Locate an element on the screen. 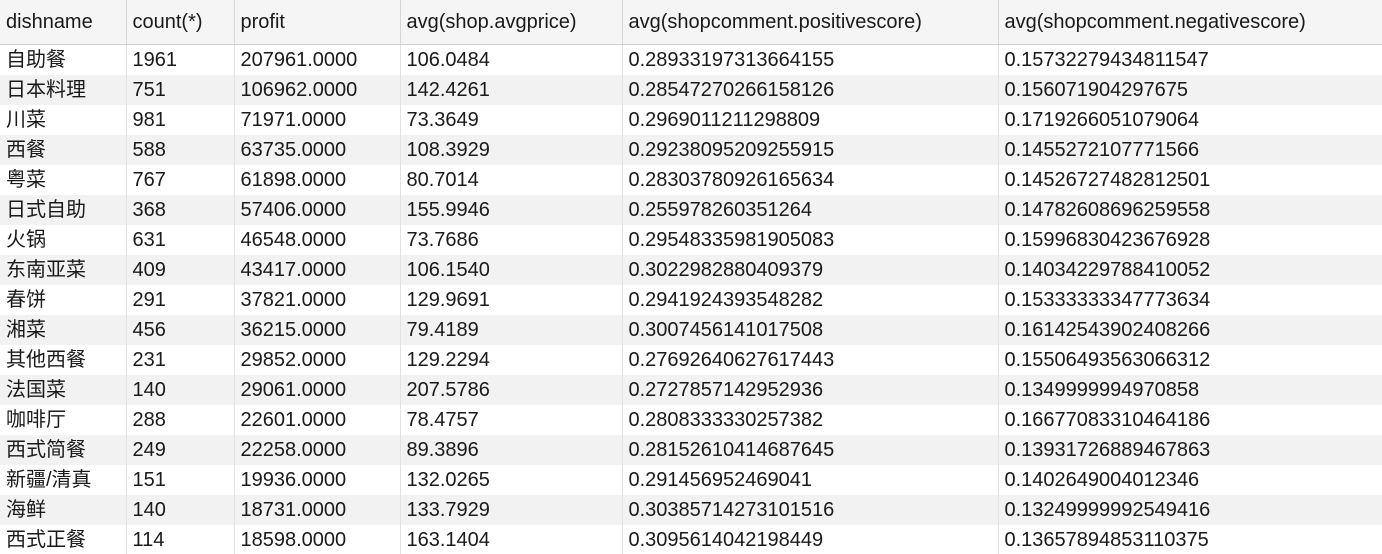  cell-avg-negativescore: 0.15996830423676928 is located at coordinates (1190, 240).